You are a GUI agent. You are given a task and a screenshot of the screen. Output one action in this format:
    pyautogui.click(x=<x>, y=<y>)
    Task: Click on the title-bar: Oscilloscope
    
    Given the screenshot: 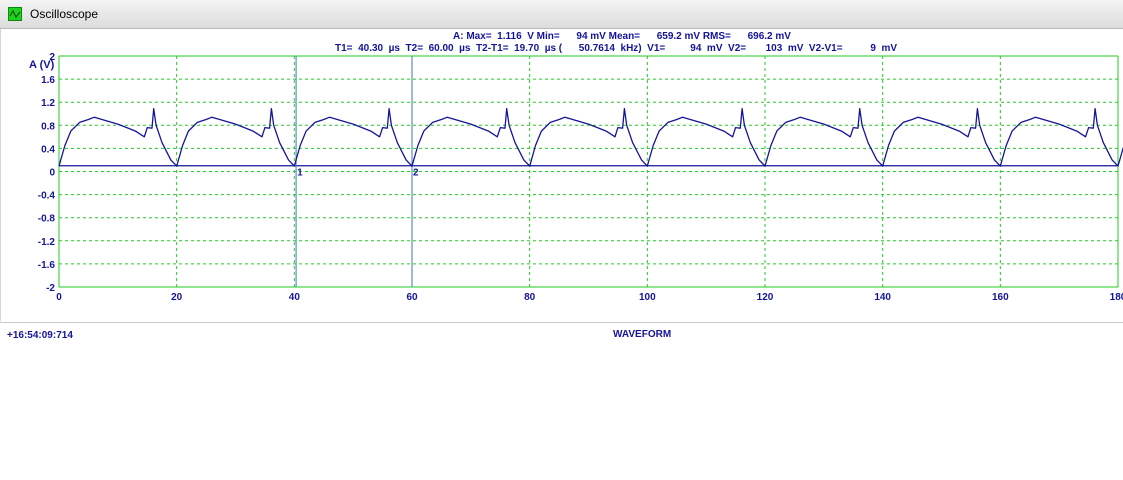 What is the action you would take?
    pyautogui.click(x=561, y=14)
    